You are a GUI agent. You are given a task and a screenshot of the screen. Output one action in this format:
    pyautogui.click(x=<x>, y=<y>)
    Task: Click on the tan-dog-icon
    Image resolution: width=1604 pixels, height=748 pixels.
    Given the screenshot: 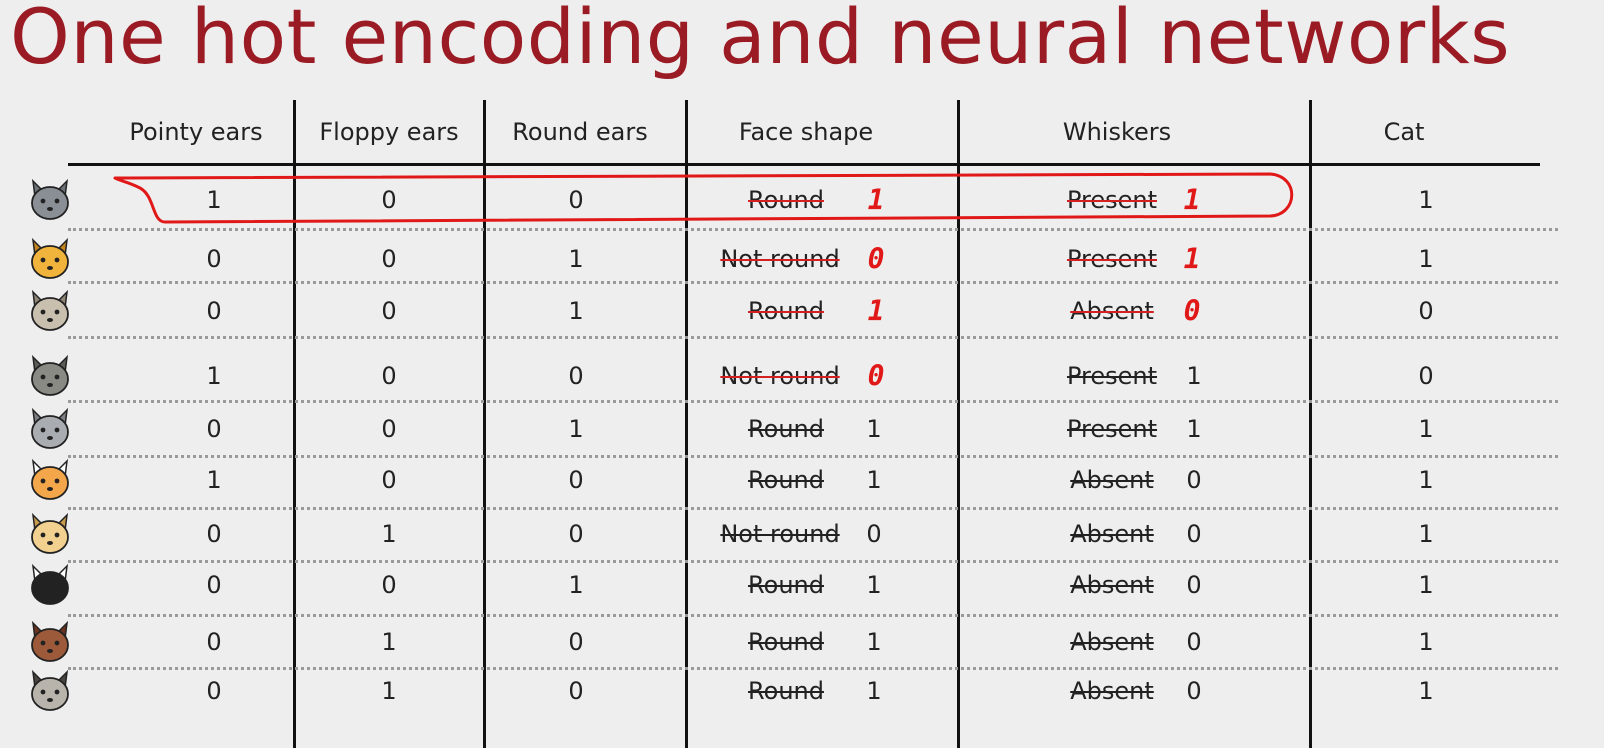 What is the action you would take?
    pyautogui.click(x=50, y=533)
    